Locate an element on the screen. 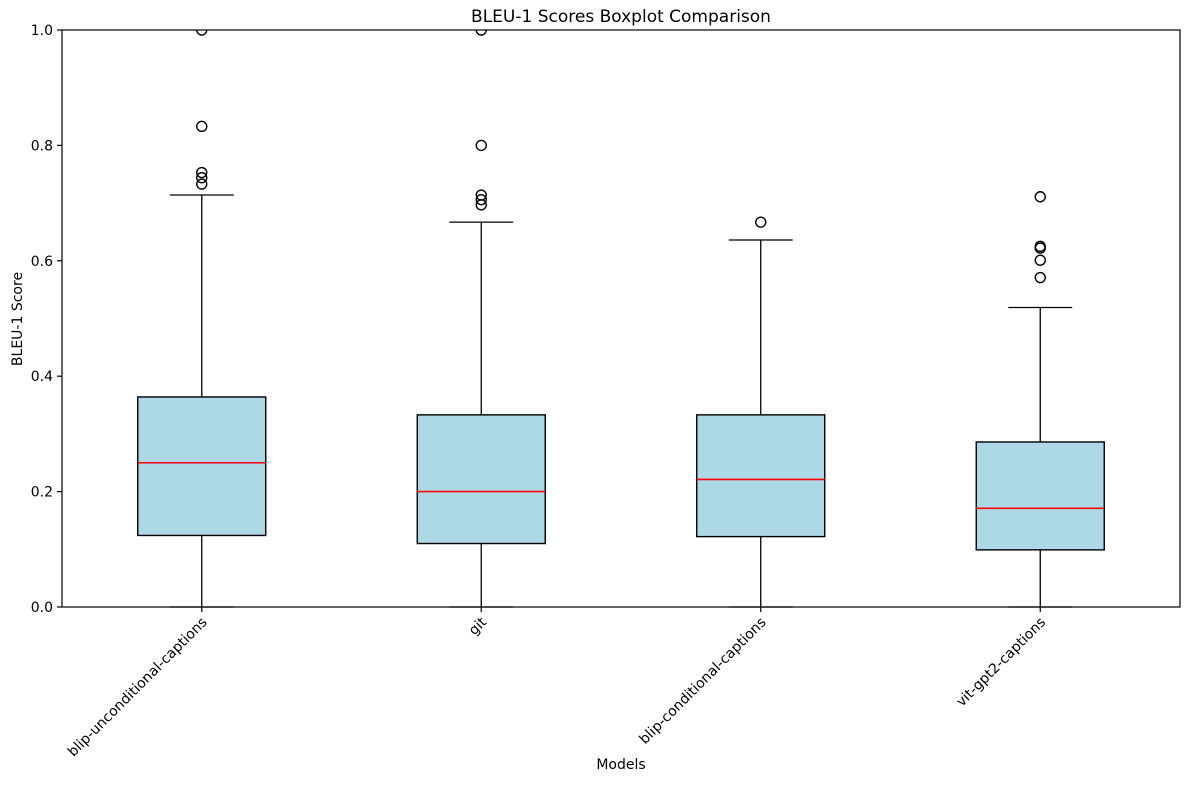 This screenshot has height=790, width=1189. chart-title: BLEU-1 Scores Boxplot Comparison is located at coordinates (621, 17).